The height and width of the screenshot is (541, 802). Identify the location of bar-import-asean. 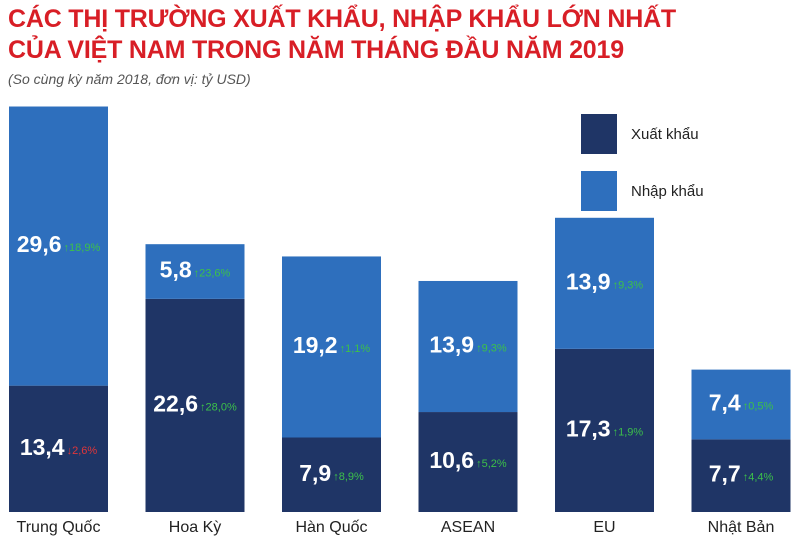
(468, 346).